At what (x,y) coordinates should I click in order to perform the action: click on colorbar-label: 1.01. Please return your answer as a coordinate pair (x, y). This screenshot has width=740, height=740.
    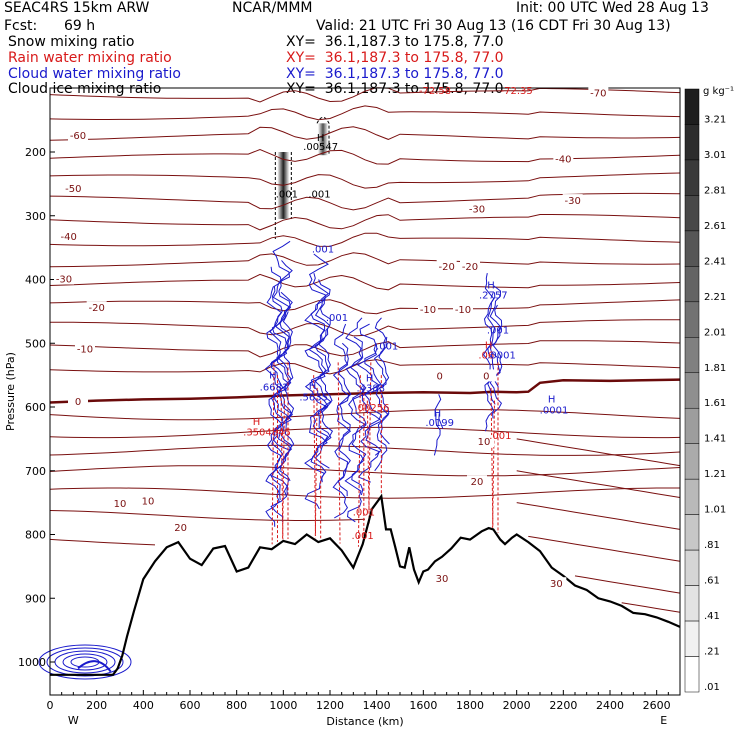
    Looking at the image, I should click on (715, 510).